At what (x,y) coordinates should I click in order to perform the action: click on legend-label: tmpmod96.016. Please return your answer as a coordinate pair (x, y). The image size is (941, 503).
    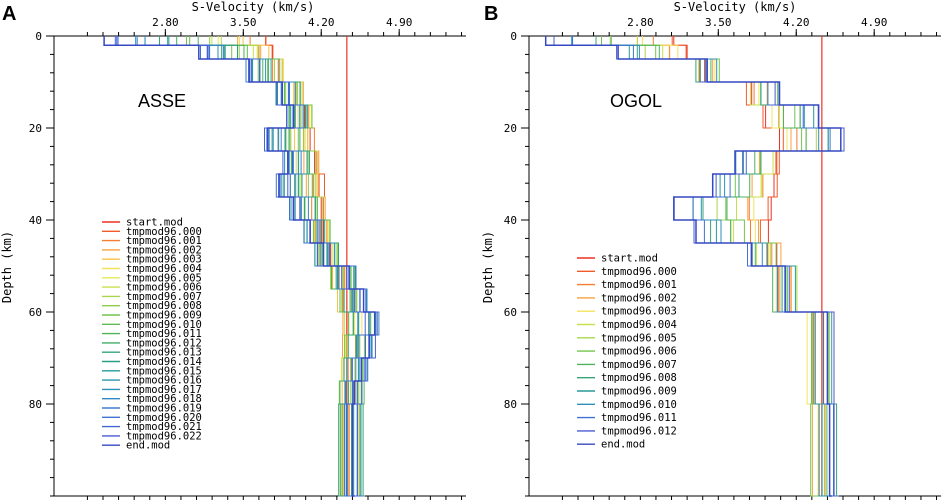
    Looking at the image, I should click on (164, 381).